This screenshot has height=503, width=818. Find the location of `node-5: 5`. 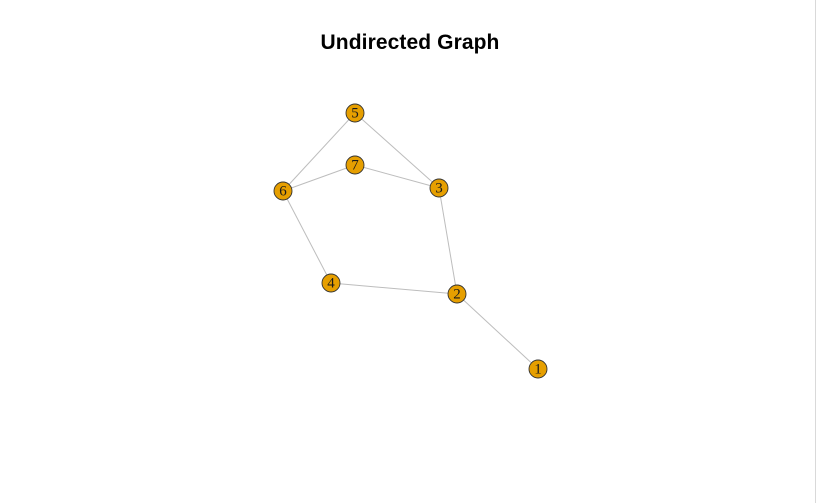

node-5: 5 is located at coordinates (355, 113).